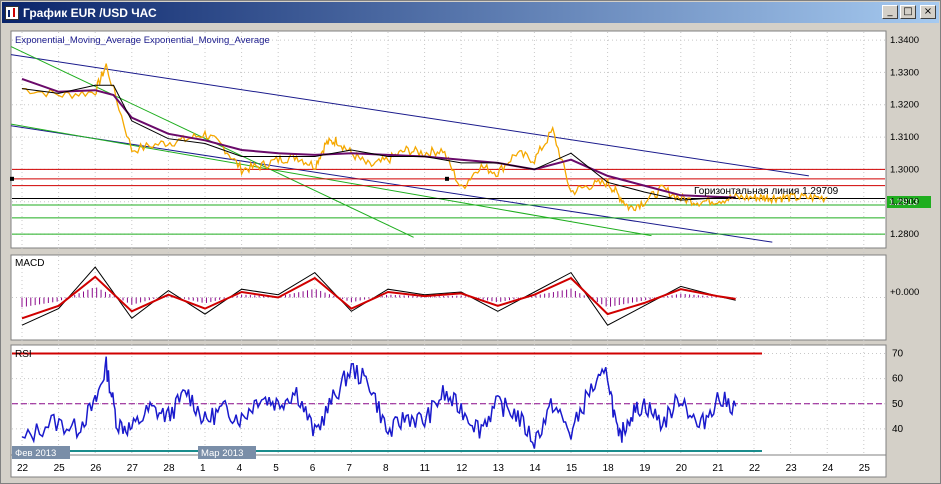 The image size is (941, 484). What do you see at coordinates (349, 468) in the screenshot?
I see `time-tick-label: 7` at bounding box center [349, 468].